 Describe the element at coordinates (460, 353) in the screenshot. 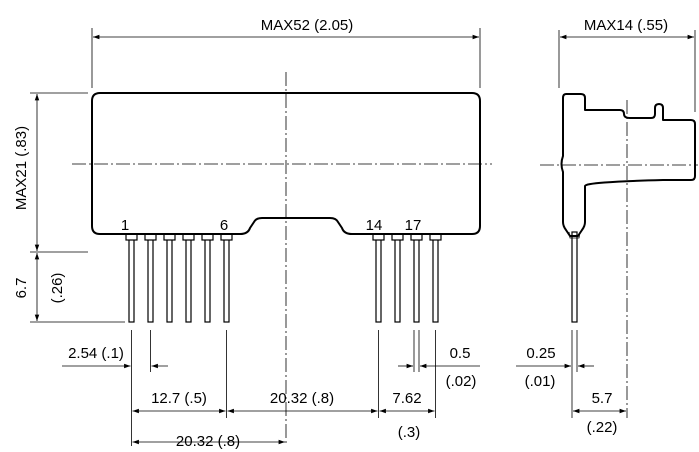

I see `lead-width-mm-label: 0.5` at that location.